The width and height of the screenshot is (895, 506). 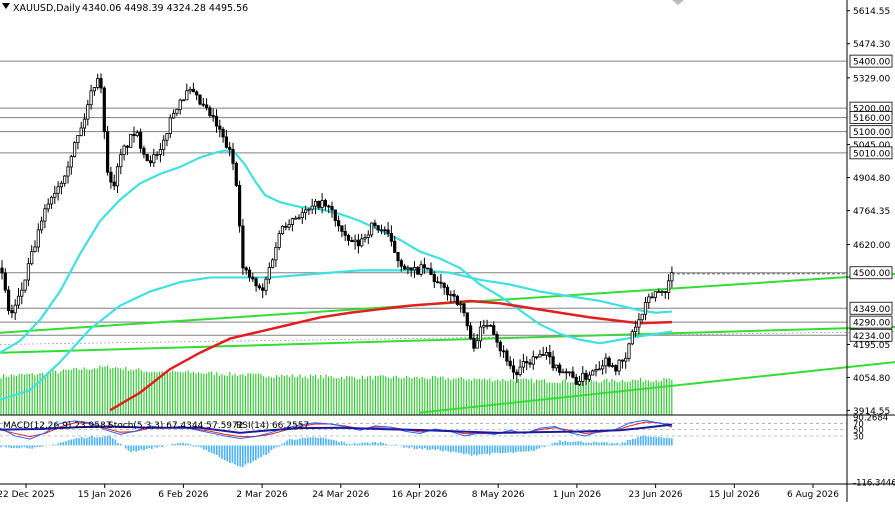 What do you see at coordinates (871, 346) in the screenshot?
I see `y-tick-label: 4195.05` at bounding box center [871, 346].